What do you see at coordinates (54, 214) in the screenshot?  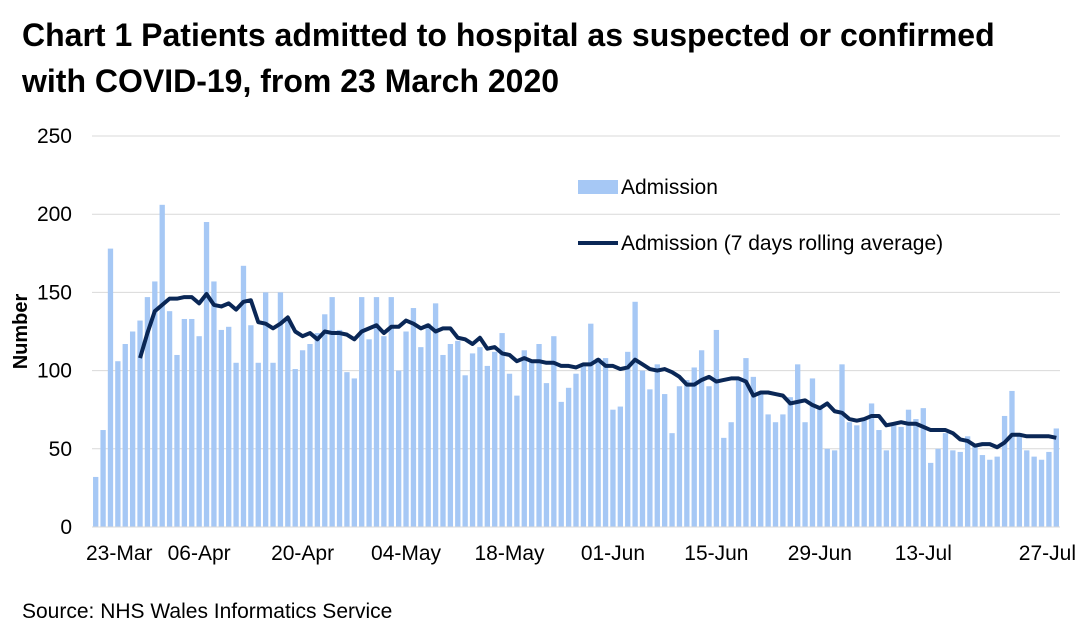 I see `y-tick-label: 200` at bounding box center [54, 214].